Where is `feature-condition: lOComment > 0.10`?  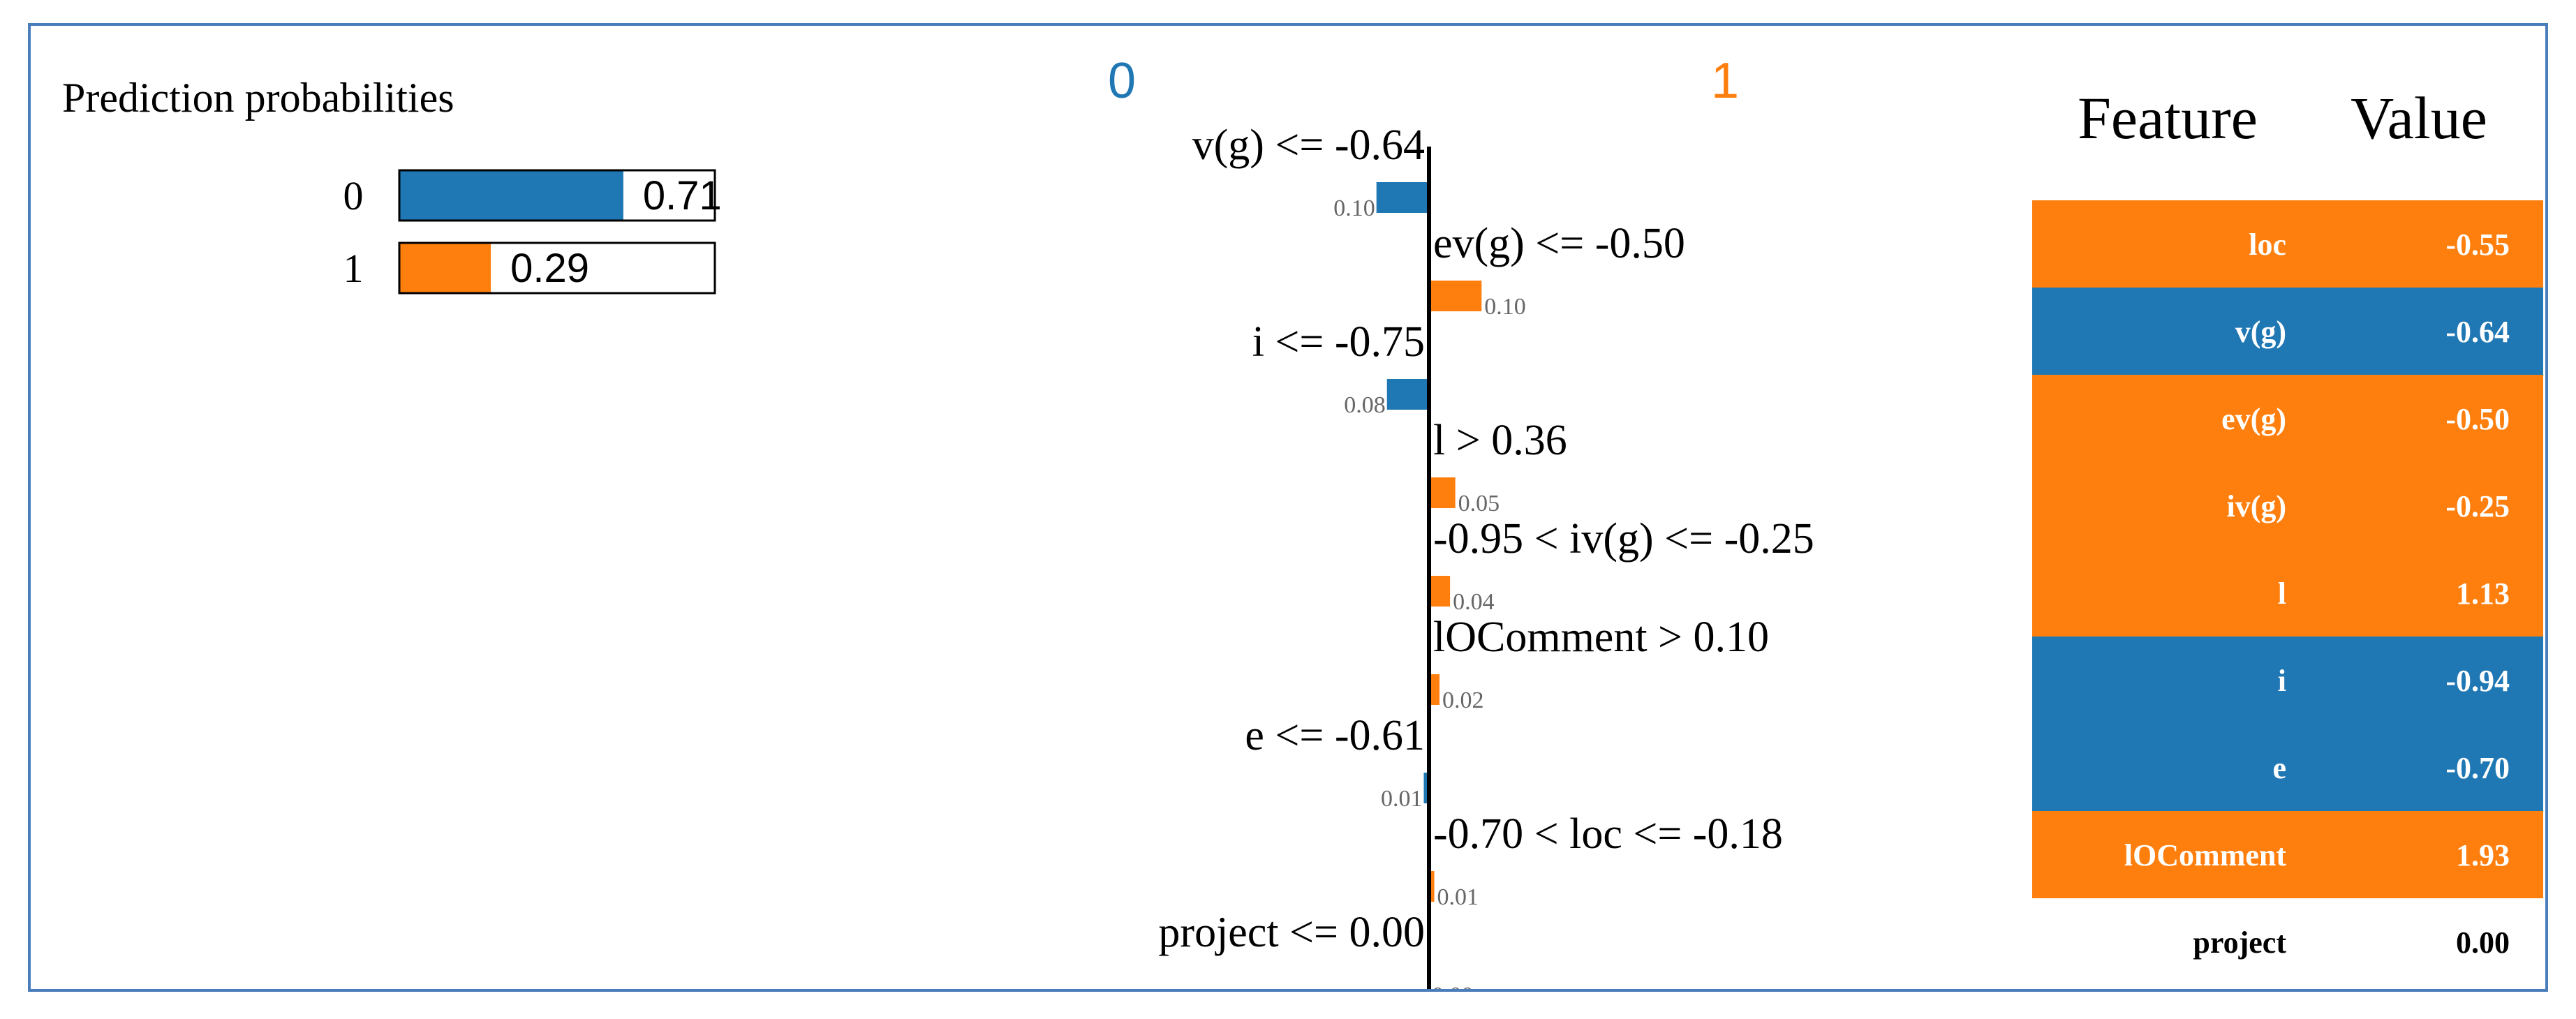 feature-condition: lOComment > 0.10 is located at coordinates (1601, 637).